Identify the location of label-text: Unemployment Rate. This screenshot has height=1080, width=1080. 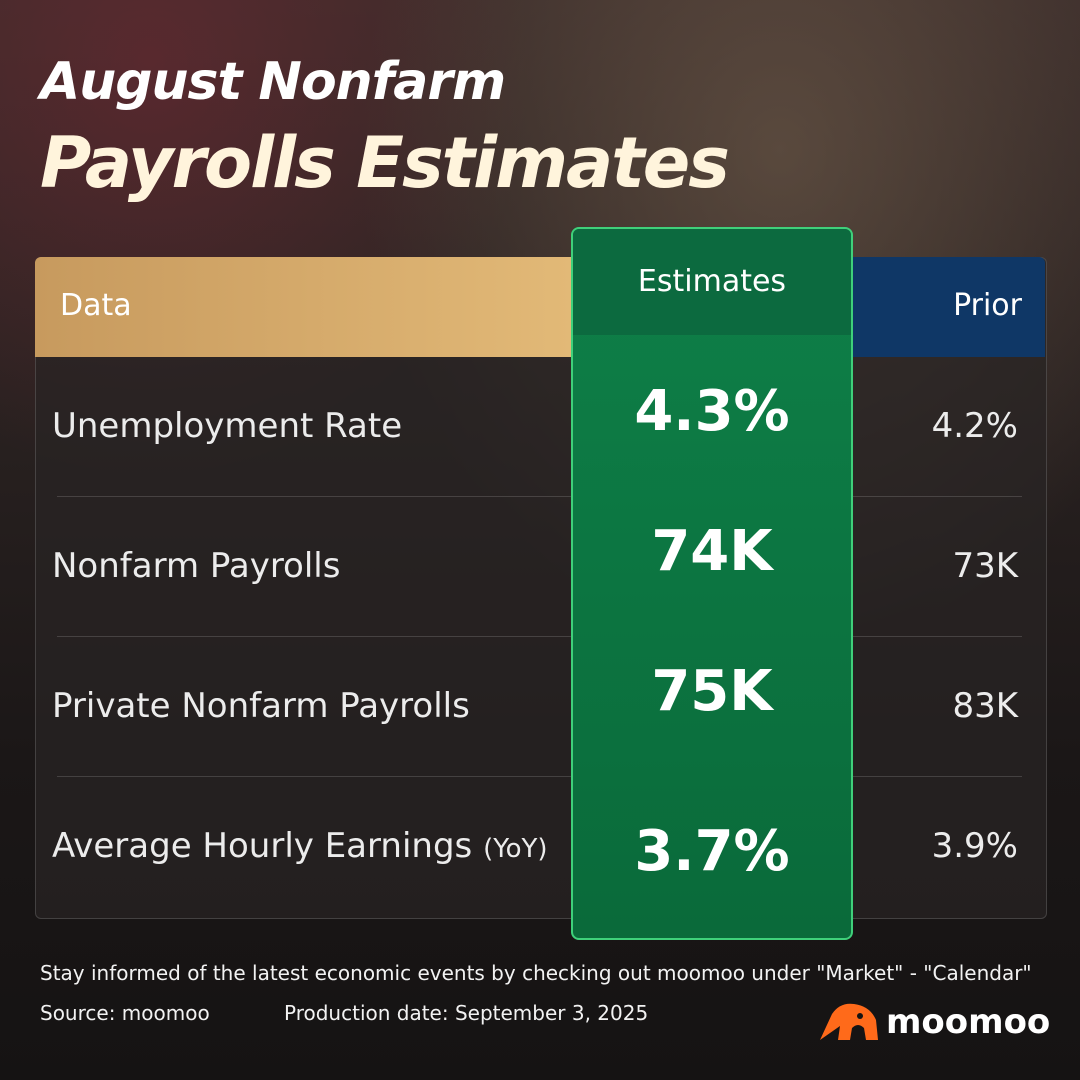
(227, 426).